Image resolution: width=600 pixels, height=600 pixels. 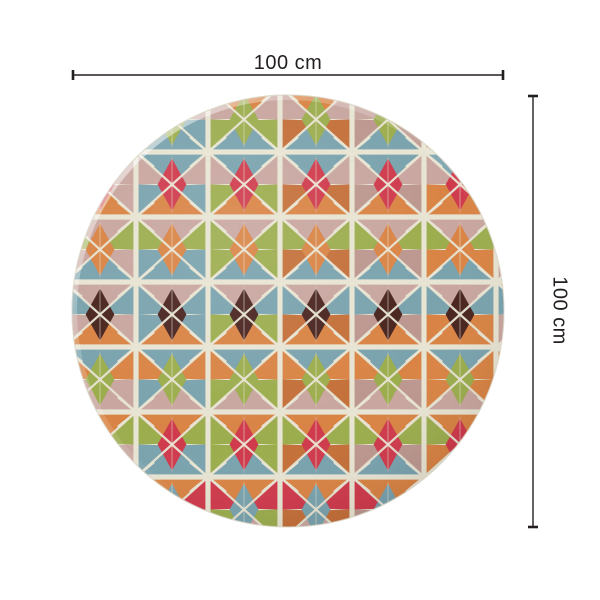 What do you see at coordinates (559, 310) in the screenshot?
I see `height-dimension-label: 100 cm` at bounding box center [559, 310].